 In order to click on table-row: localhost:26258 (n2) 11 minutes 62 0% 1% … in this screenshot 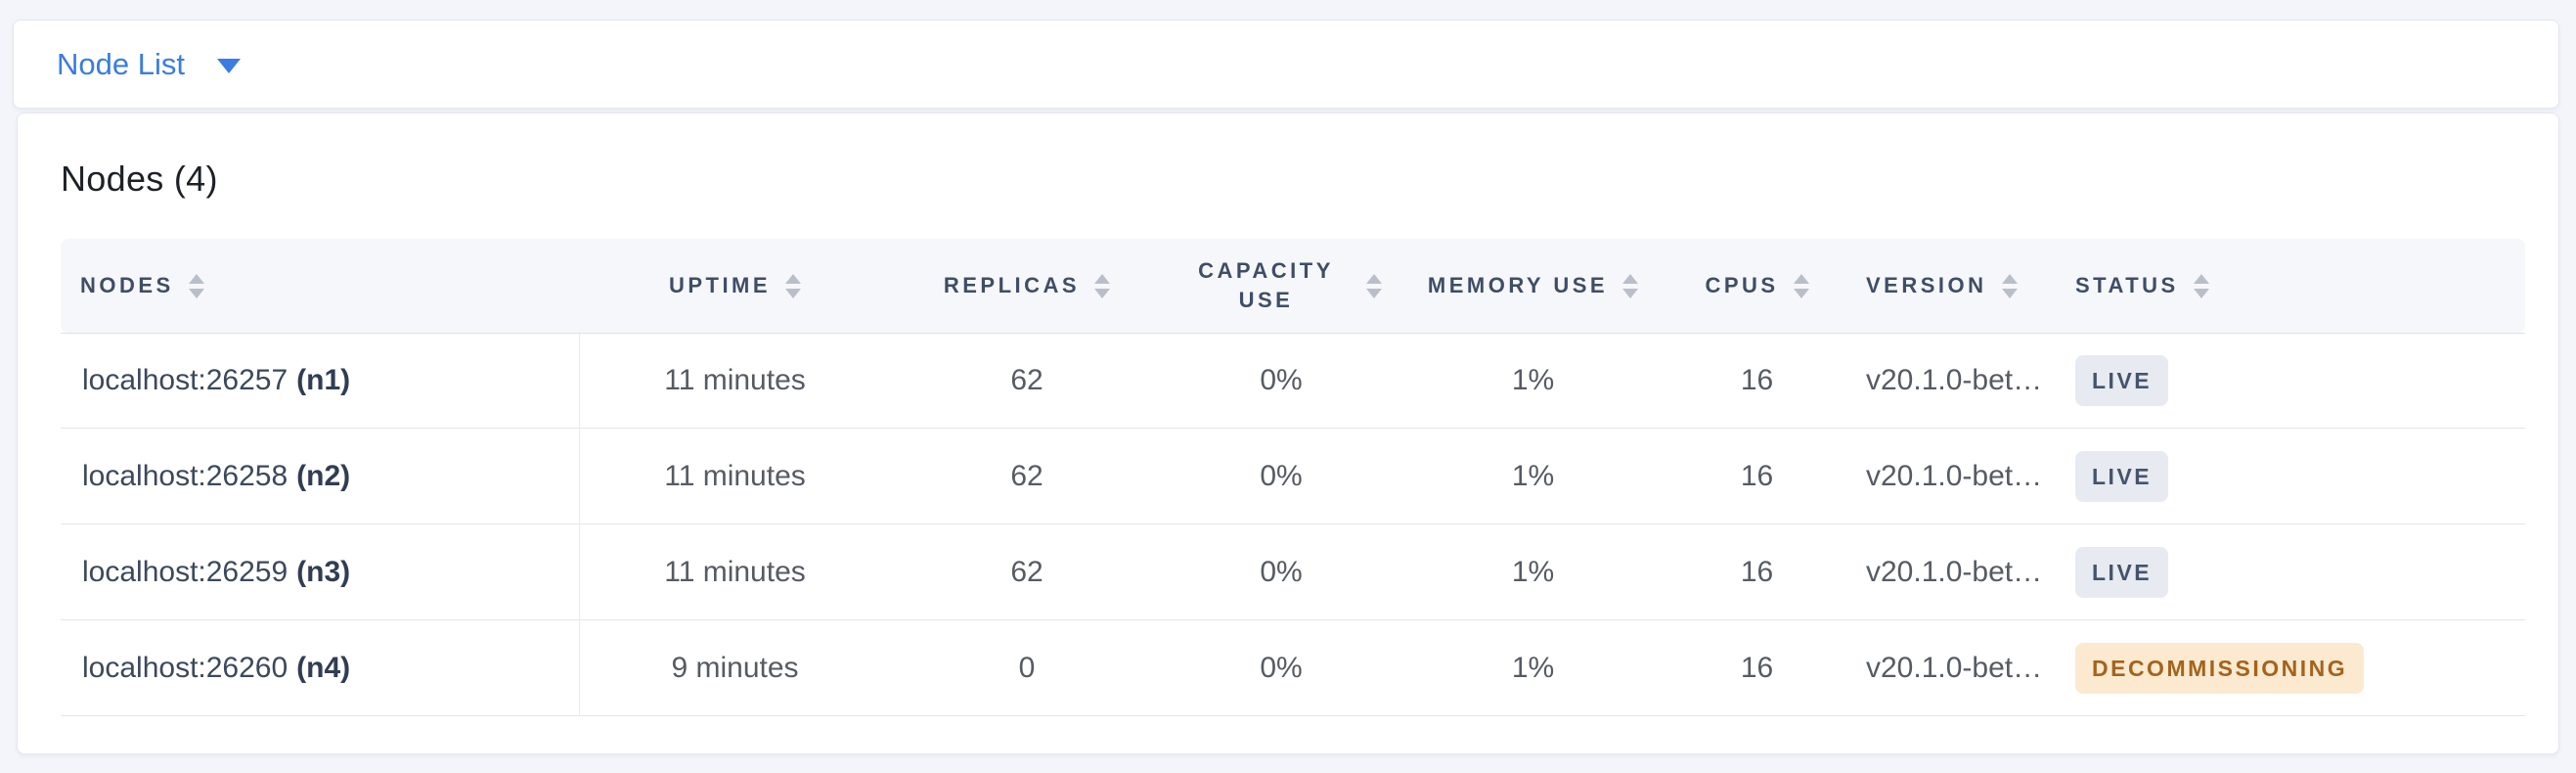, I will do `click(1293, 477)`.